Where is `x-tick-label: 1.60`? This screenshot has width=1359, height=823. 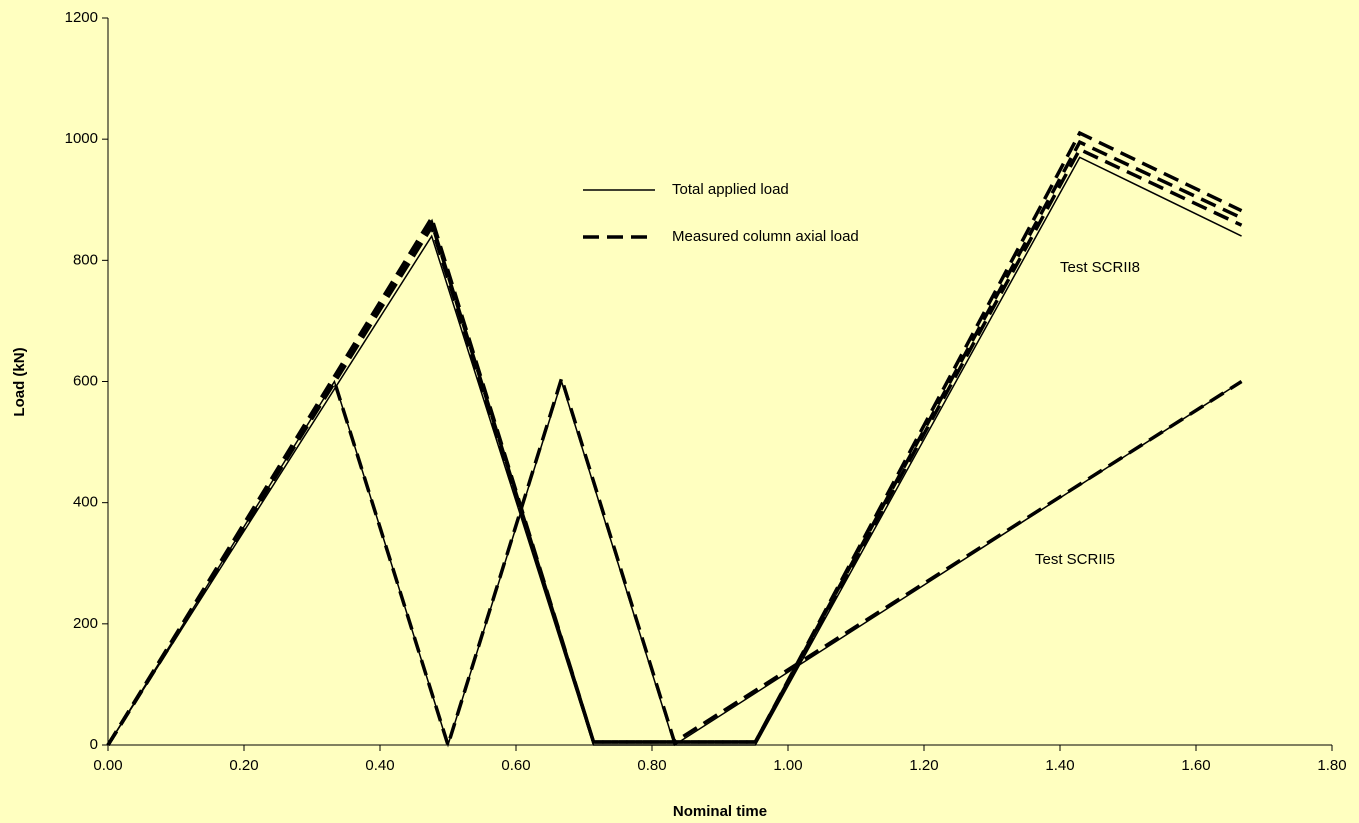 x-tick-label: 1.60 is located at coordinates (1195, 765).